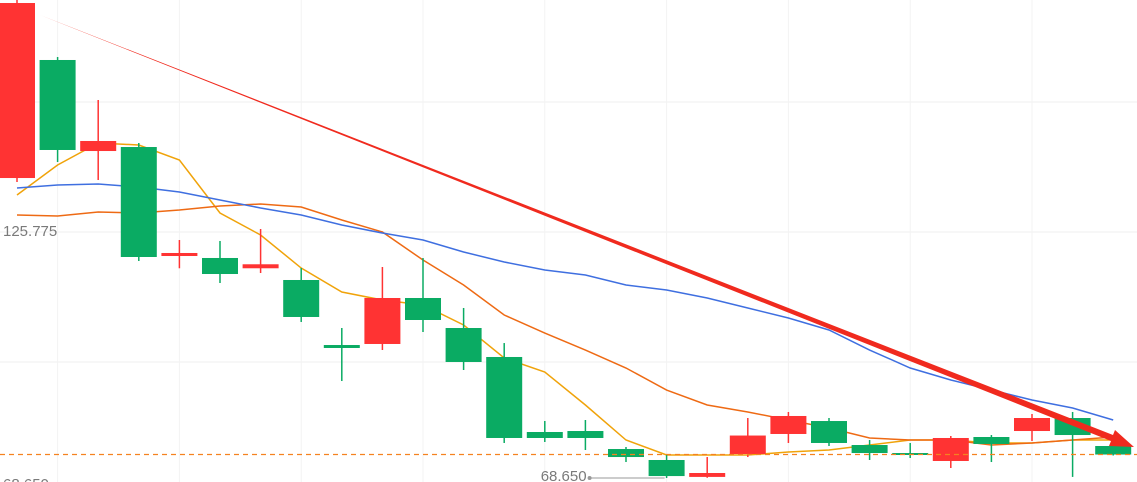 Image resolution: width=1137 pixels, height=482 pixels. What do you see at coordinates (589, 477) in the screenshot?
I see `annotation-dot` at bounding box center [589, 477].